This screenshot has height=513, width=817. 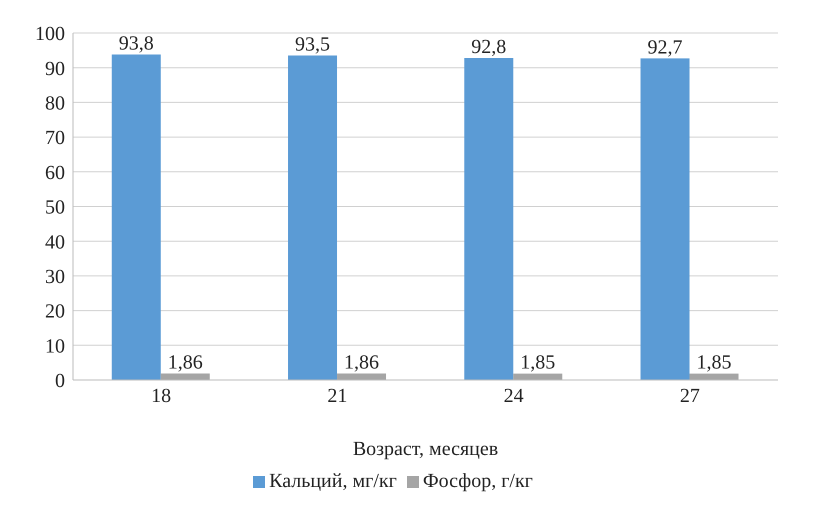 What do you see at coordinates (55, 207) in the screenshot?
I see `y-tick-label: 50` at bounding box center [55, 207].